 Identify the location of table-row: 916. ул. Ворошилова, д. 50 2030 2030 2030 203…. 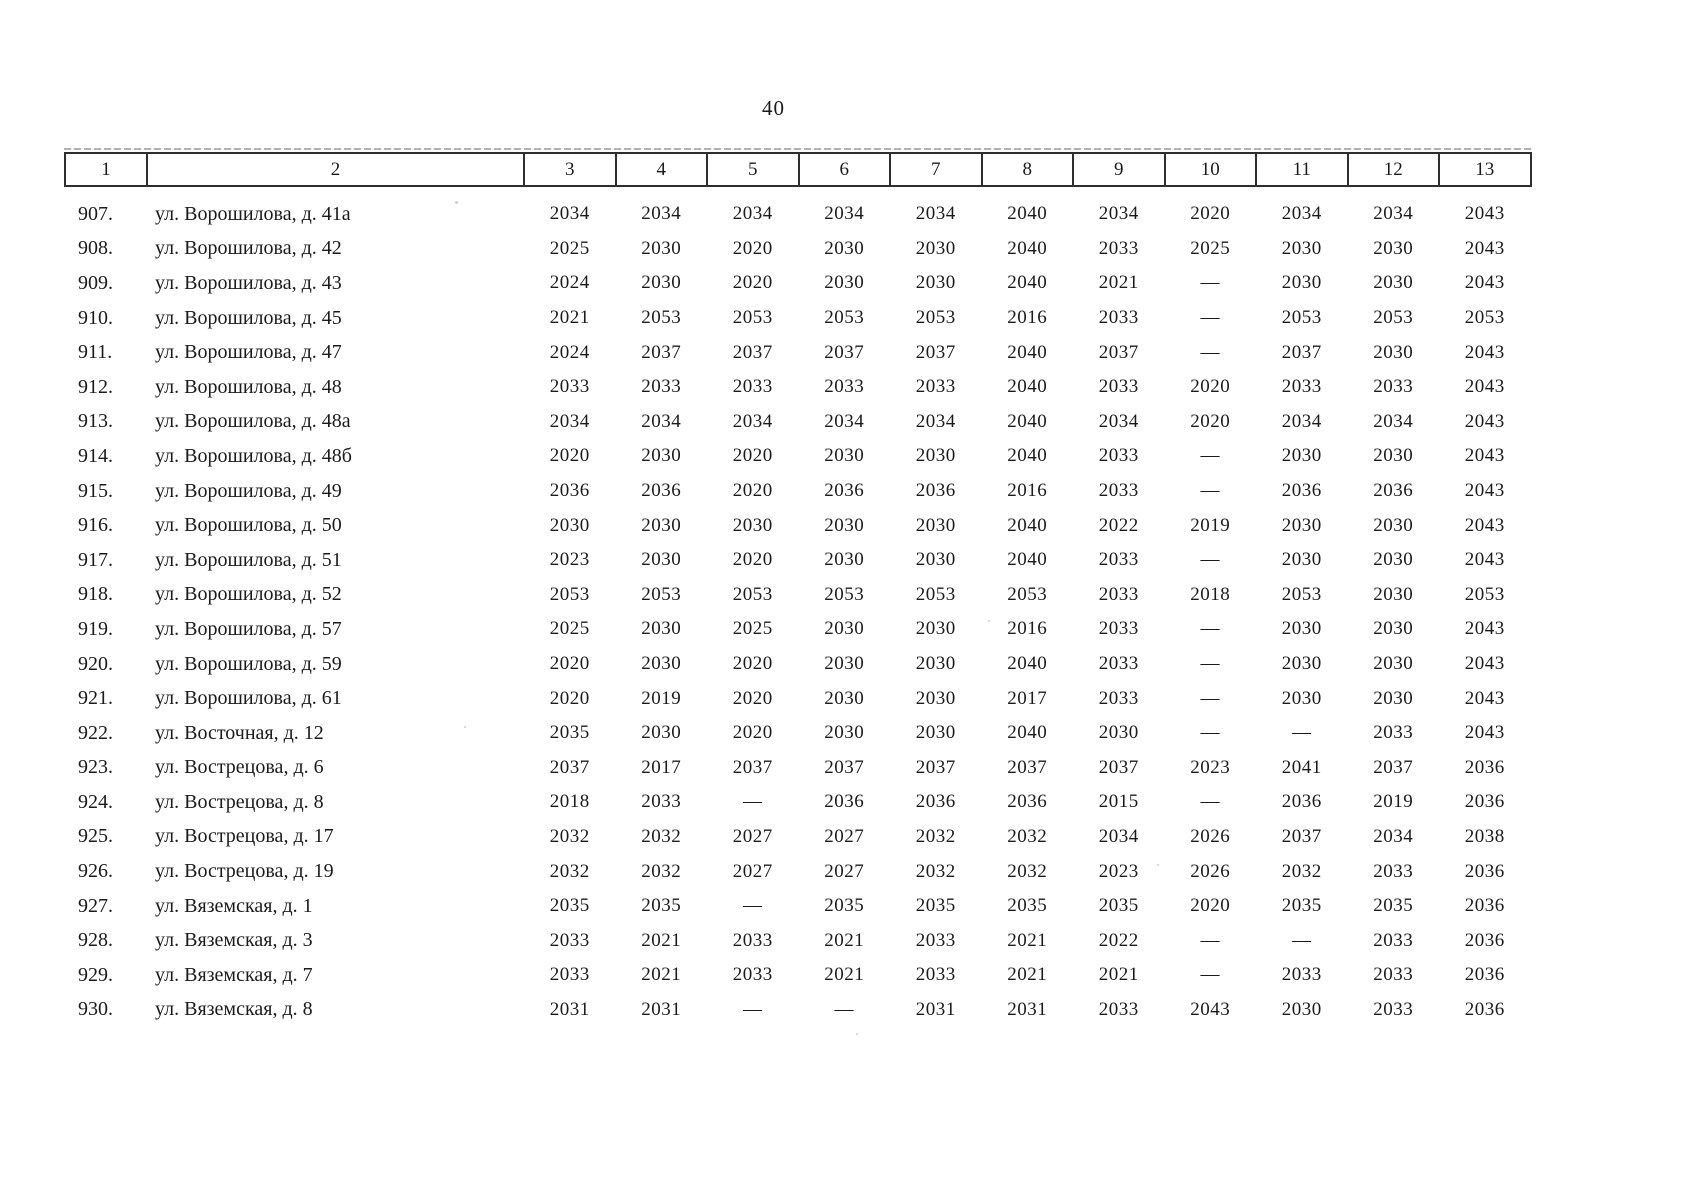
(798, 525).